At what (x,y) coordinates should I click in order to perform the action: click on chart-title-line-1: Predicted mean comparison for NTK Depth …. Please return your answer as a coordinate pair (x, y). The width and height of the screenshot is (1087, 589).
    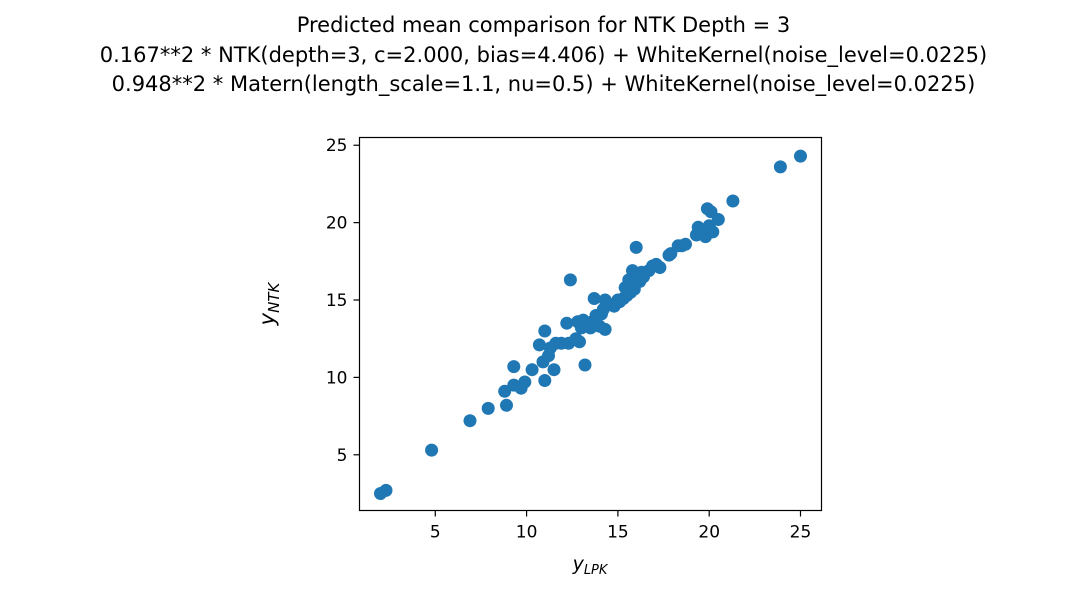
    Looking at the image, I should click on (543, 25).